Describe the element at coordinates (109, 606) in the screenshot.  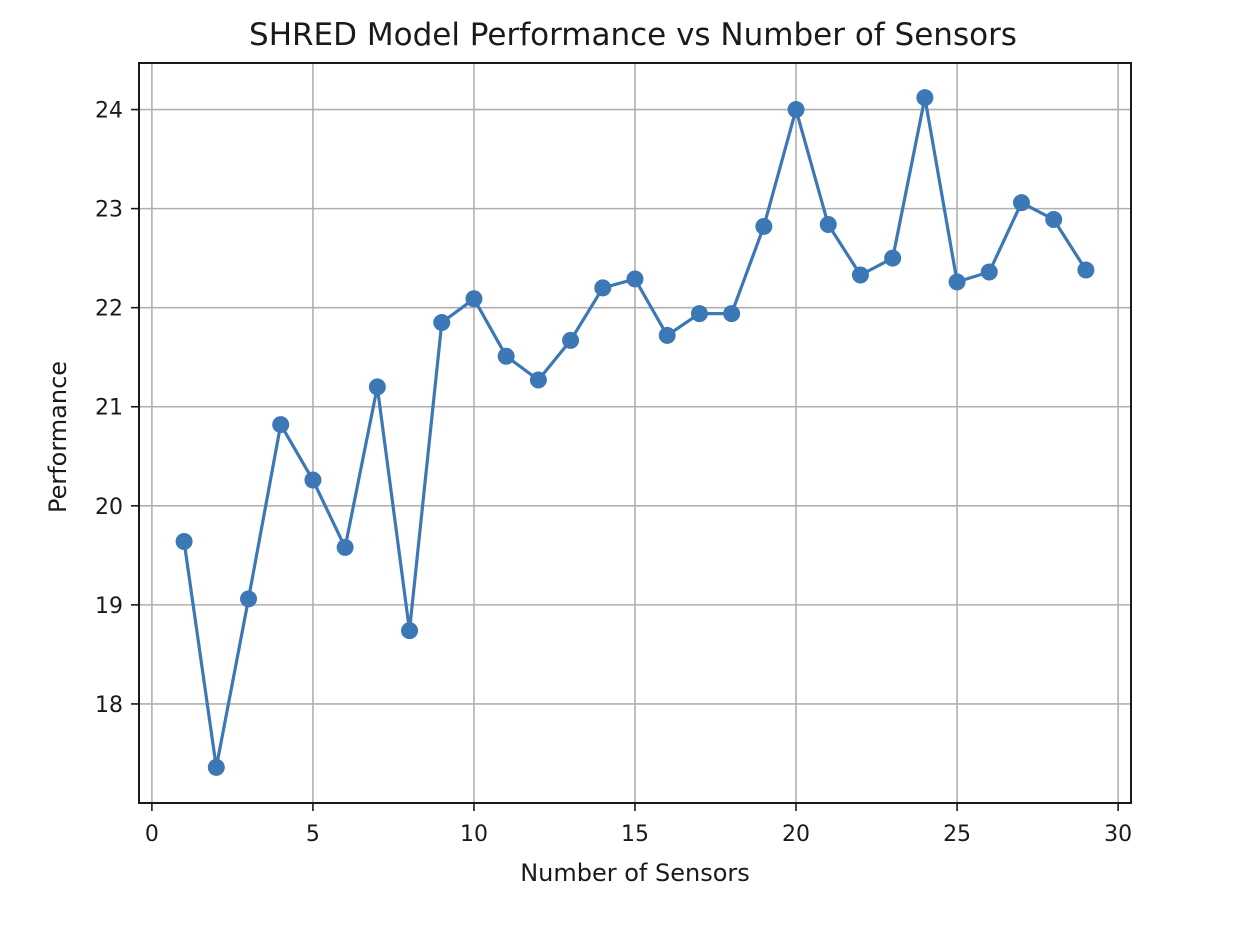
I see `y-tick-label: 19` at that location.